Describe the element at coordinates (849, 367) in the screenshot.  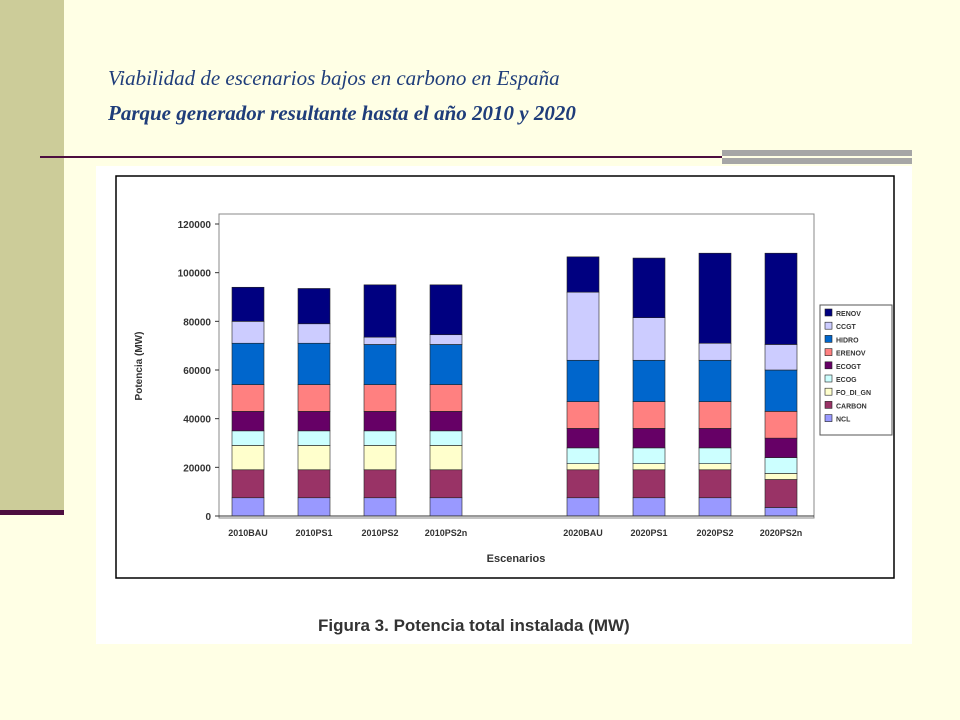
I see `legend-label-ecogt: ECOGT` at that location.